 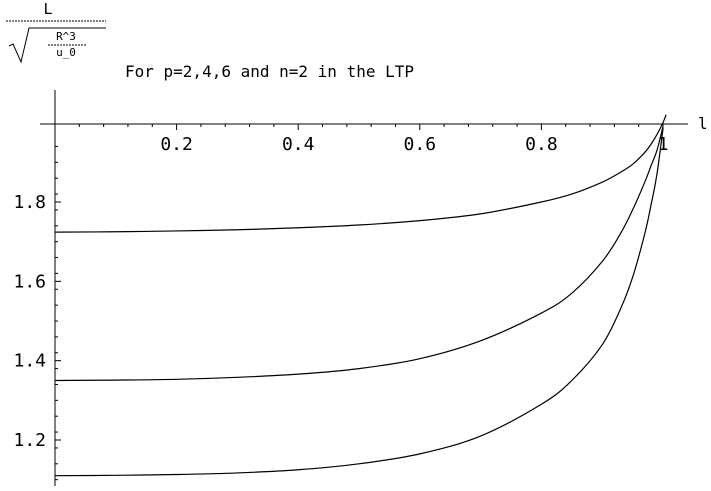 What do you see at coordinates (29, 281) in the screenshot?
I see `y-tick-label: 1.6` at bounding box center [29, 281].